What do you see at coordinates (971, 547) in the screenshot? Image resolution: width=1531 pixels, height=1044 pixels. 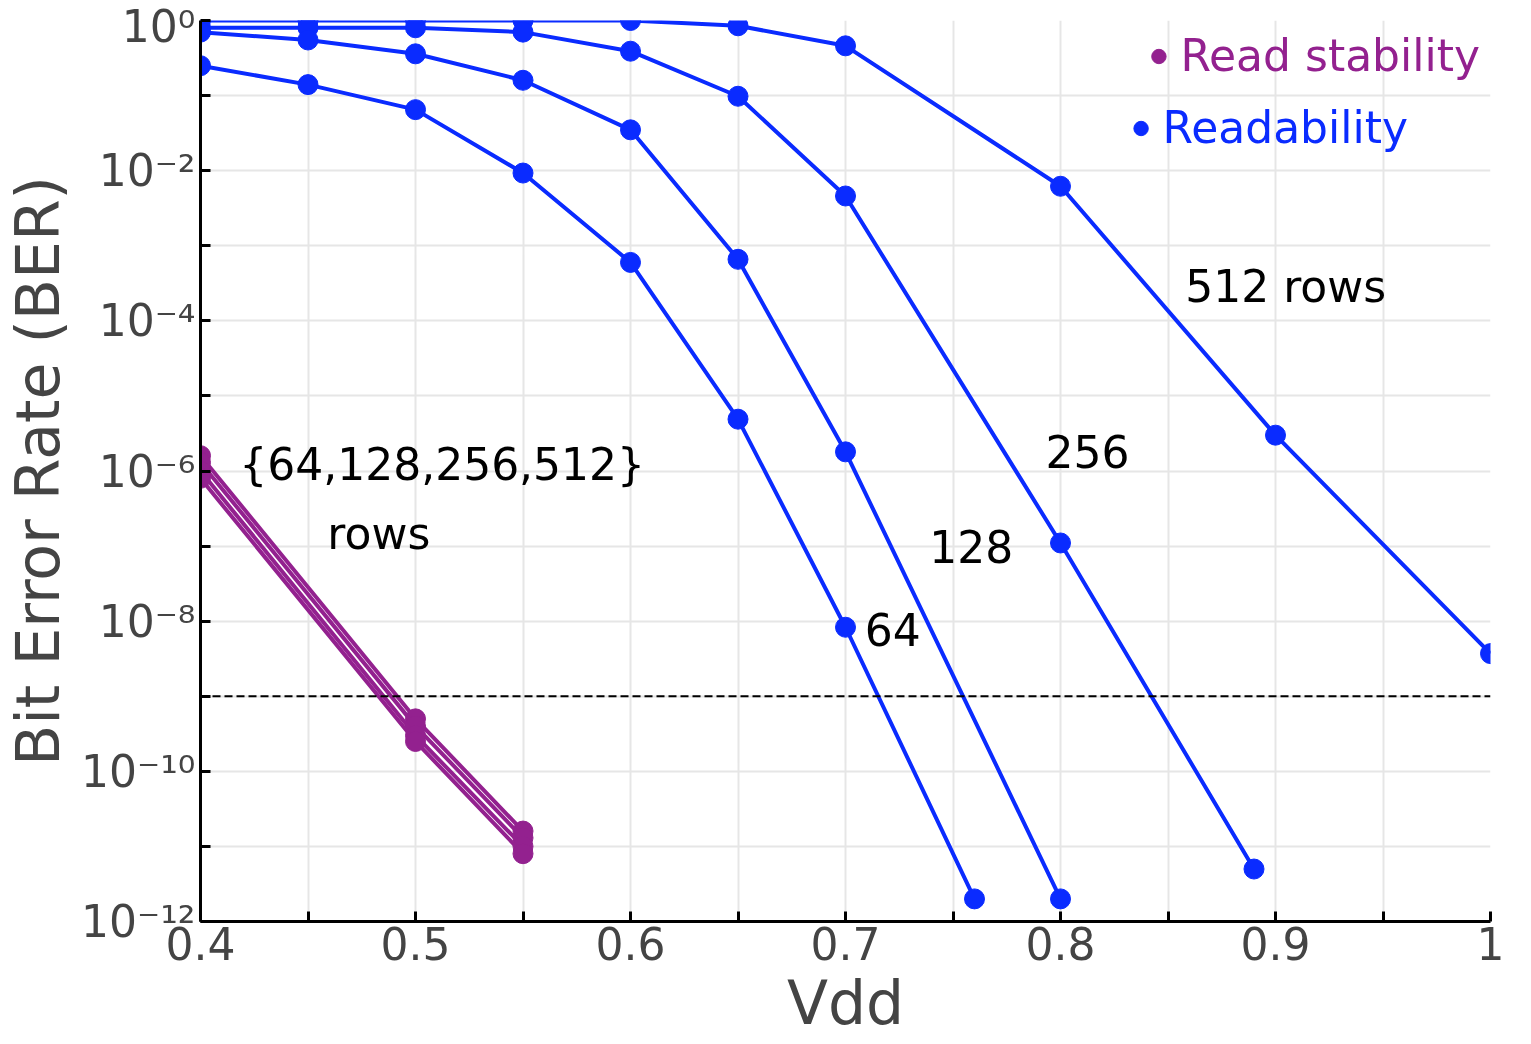 I see `annotation: 128` at bounding box center [971, 547].